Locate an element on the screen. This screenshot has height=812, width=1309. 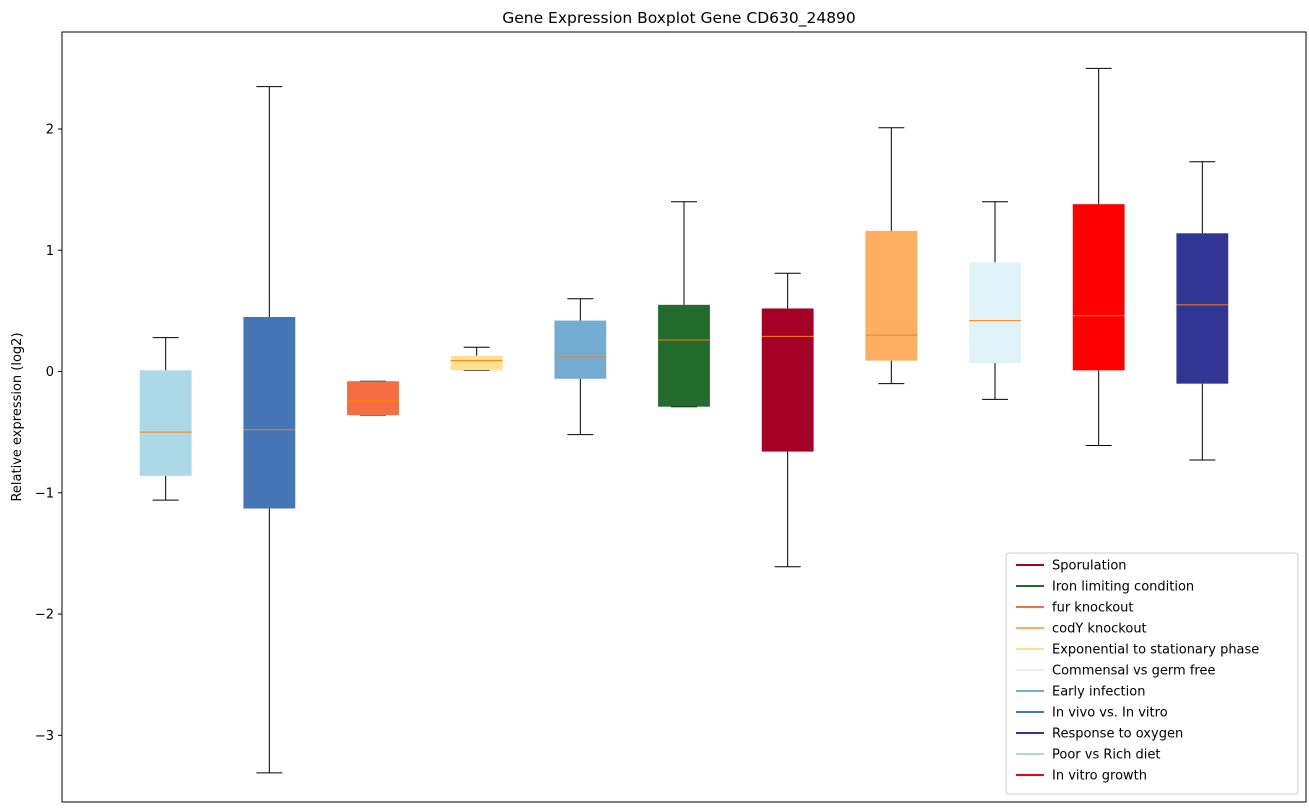
legend-item: Sporulation is located at coordinates (1071, 566).